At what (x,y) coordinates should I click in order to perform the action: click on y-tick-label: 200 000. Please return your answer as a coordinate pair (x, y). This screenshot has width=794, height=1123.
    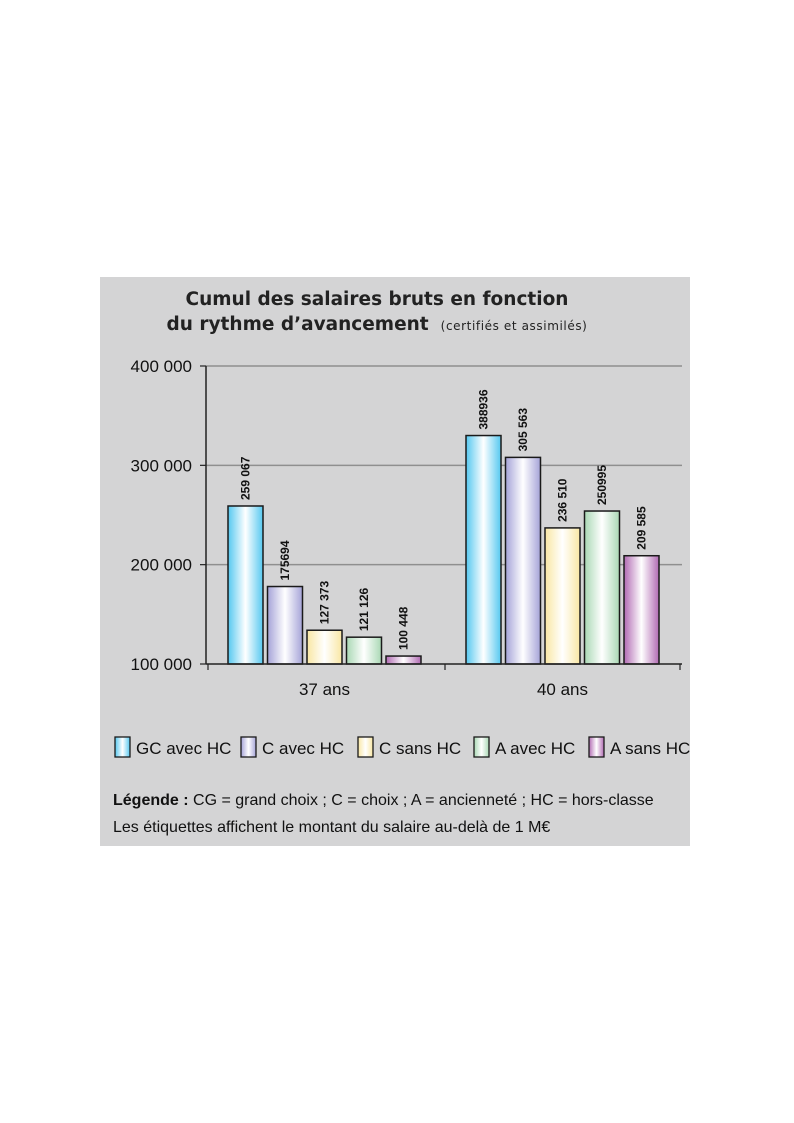
    Looking at the image, I should click on (161, 565).